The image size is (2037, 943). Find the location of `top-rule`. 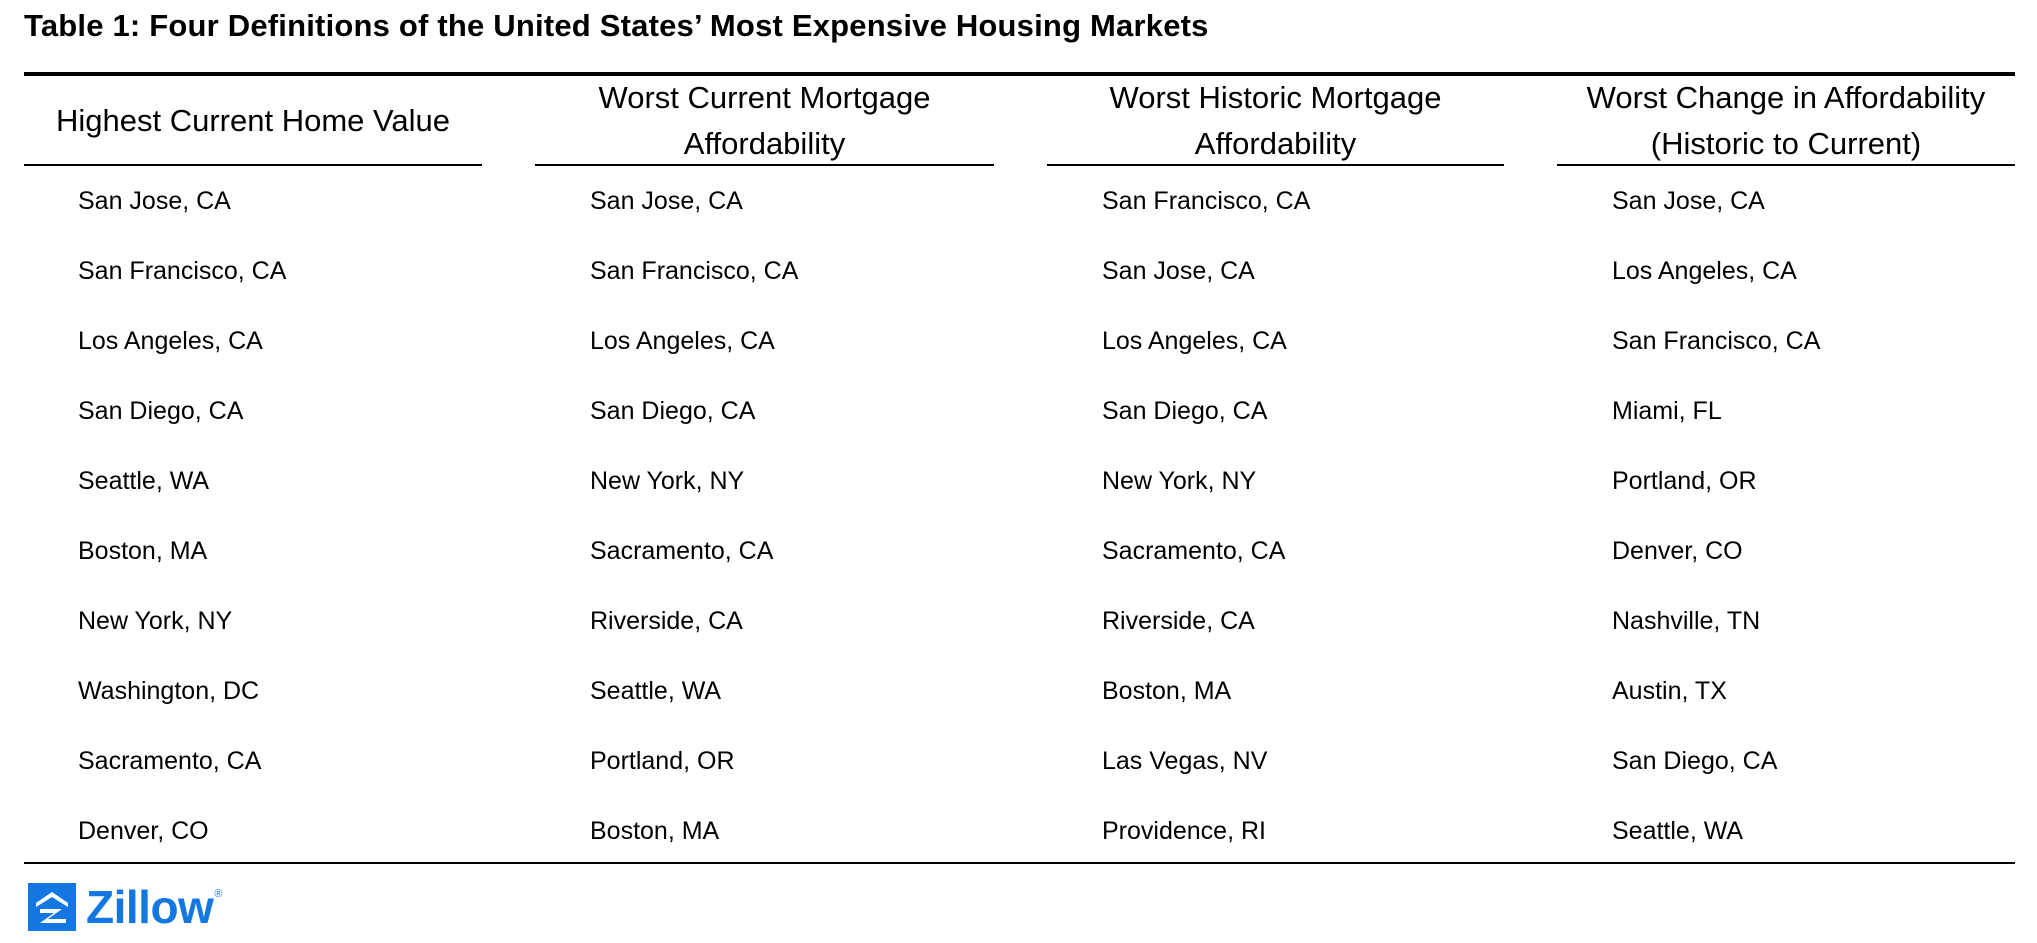

top-rule is located at coordinates (1019, 74).